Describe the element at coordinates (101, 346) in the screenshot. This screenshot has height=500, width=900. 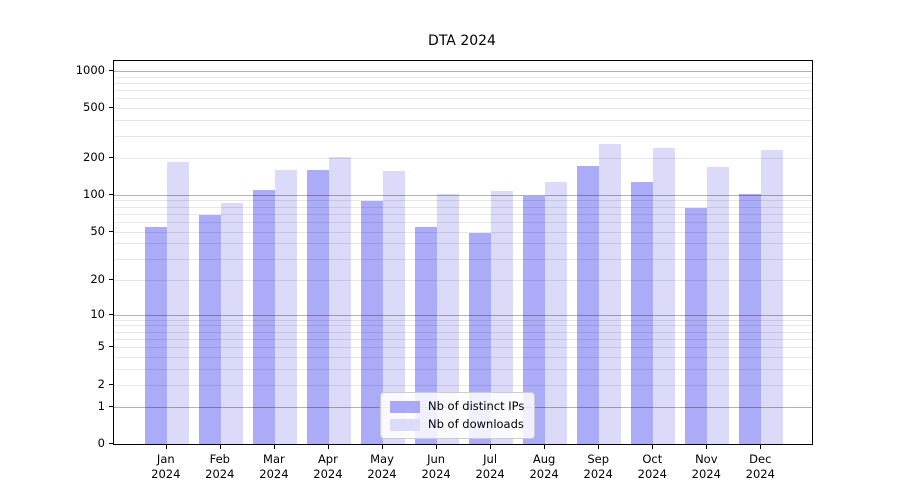
I see `y-tick-label: 5` at that location.